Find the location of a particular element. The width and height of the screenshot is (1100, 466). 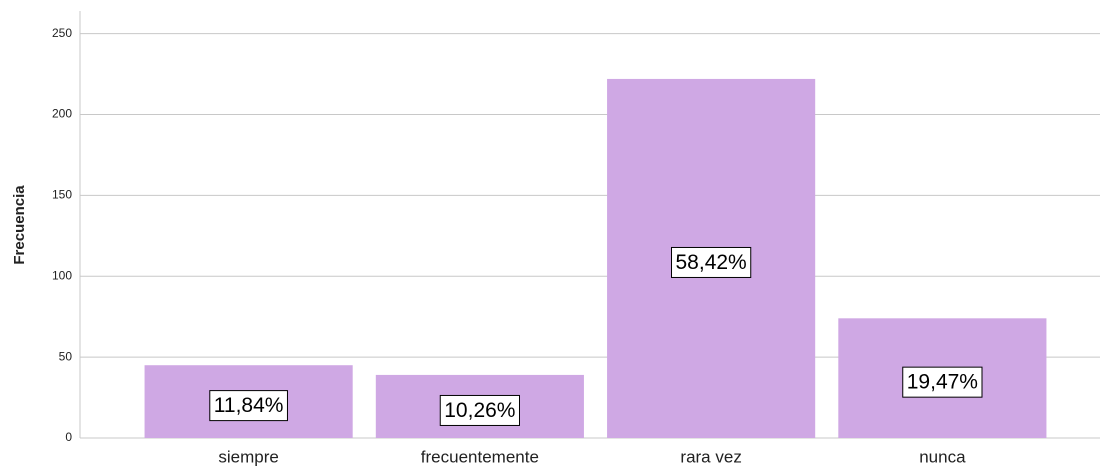

y-tick-label: 50 is located at coordinates (66, 356).